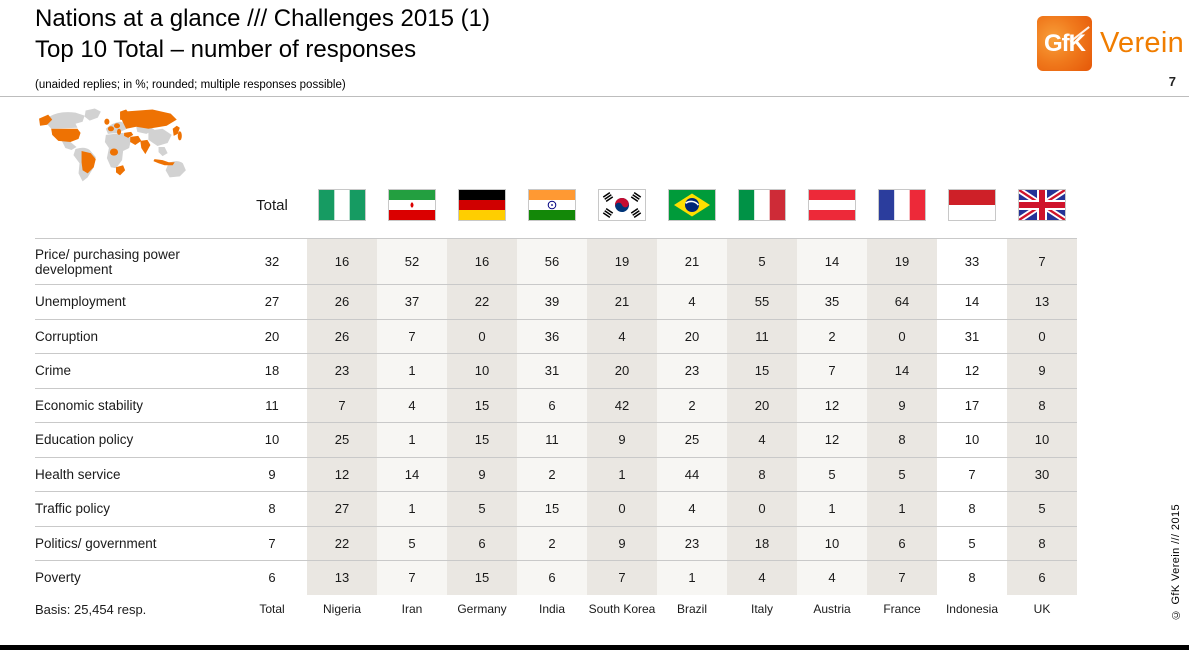 The height and width of the screenshot is (650, 1189). Describe the element at coordinates (902, 608) in the screenshot. I see `column-footer-label: France` at that location.